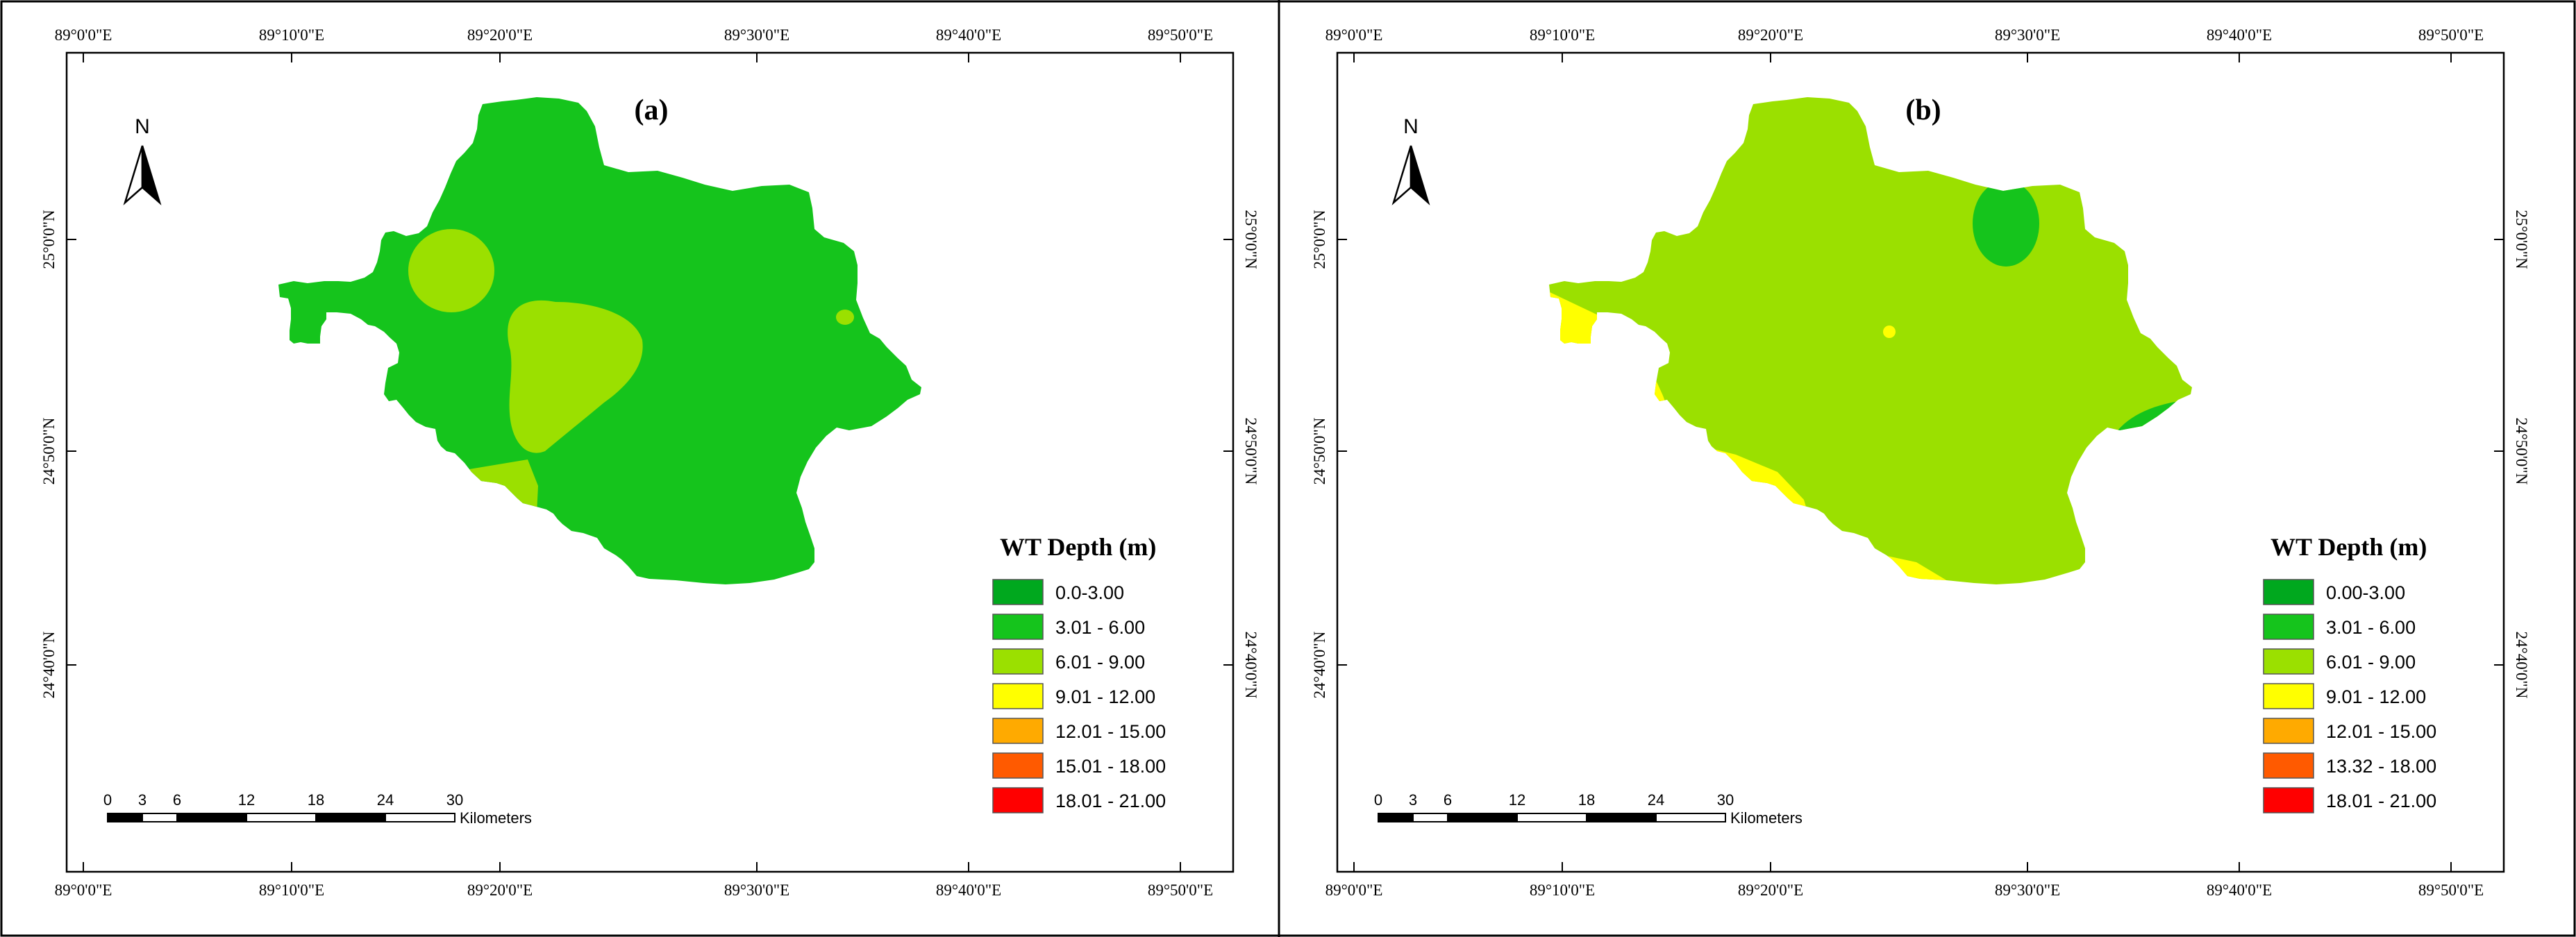  What do you see at coordinates (2027, 35) in the screenshot?
I see `top-tick-label: 89°30'0"E` at bounding box center [2027, 35].